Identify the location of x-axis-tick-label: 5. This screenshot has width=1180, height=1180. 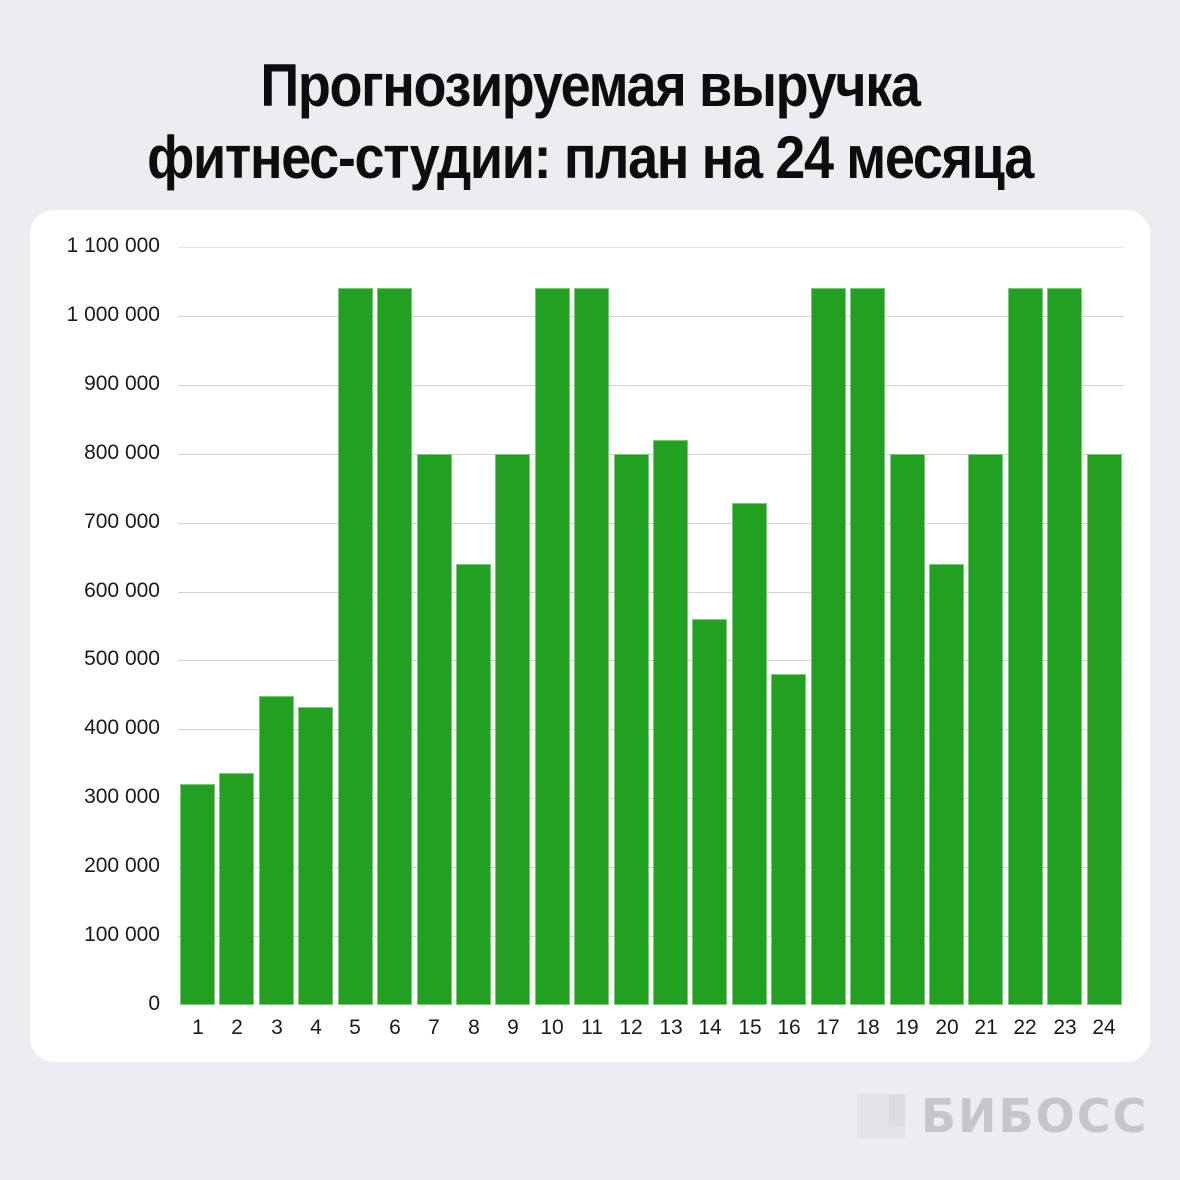
(355, 1027).